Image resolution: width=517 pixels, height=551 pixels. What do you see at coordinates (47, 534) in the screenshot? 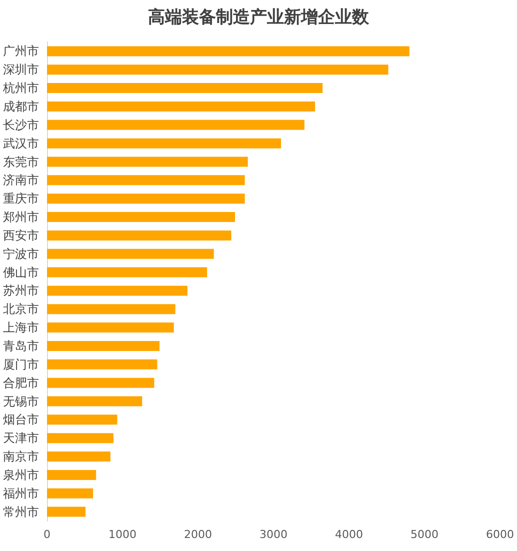
I see `x-tick-label: 0` at bounding box center [47, 534].